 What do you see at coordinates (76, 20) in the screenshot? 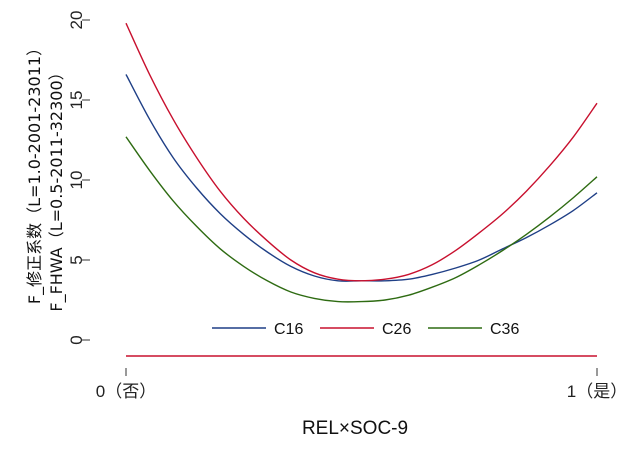
I see `y-tick-label: 20` at bounding box center [76, 20].